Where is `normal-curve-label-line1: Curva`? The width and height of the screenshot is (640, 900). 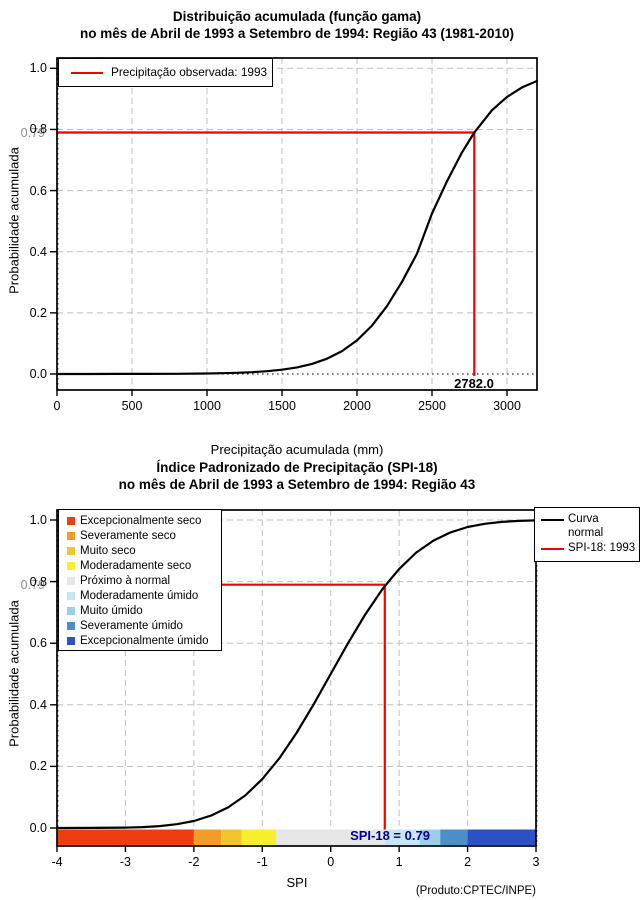
normal-curve-label-line1: Curva is located at coordinates (583, 519).